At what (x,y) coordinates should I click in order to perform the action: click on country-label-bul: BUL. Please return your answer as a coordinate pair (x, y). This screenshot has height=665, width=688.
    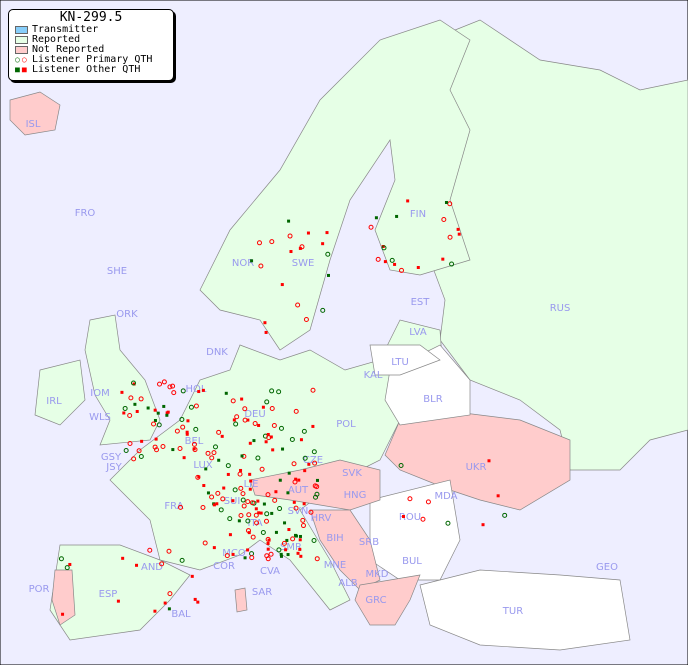
    Looking at the image, I should click on (412, 561).